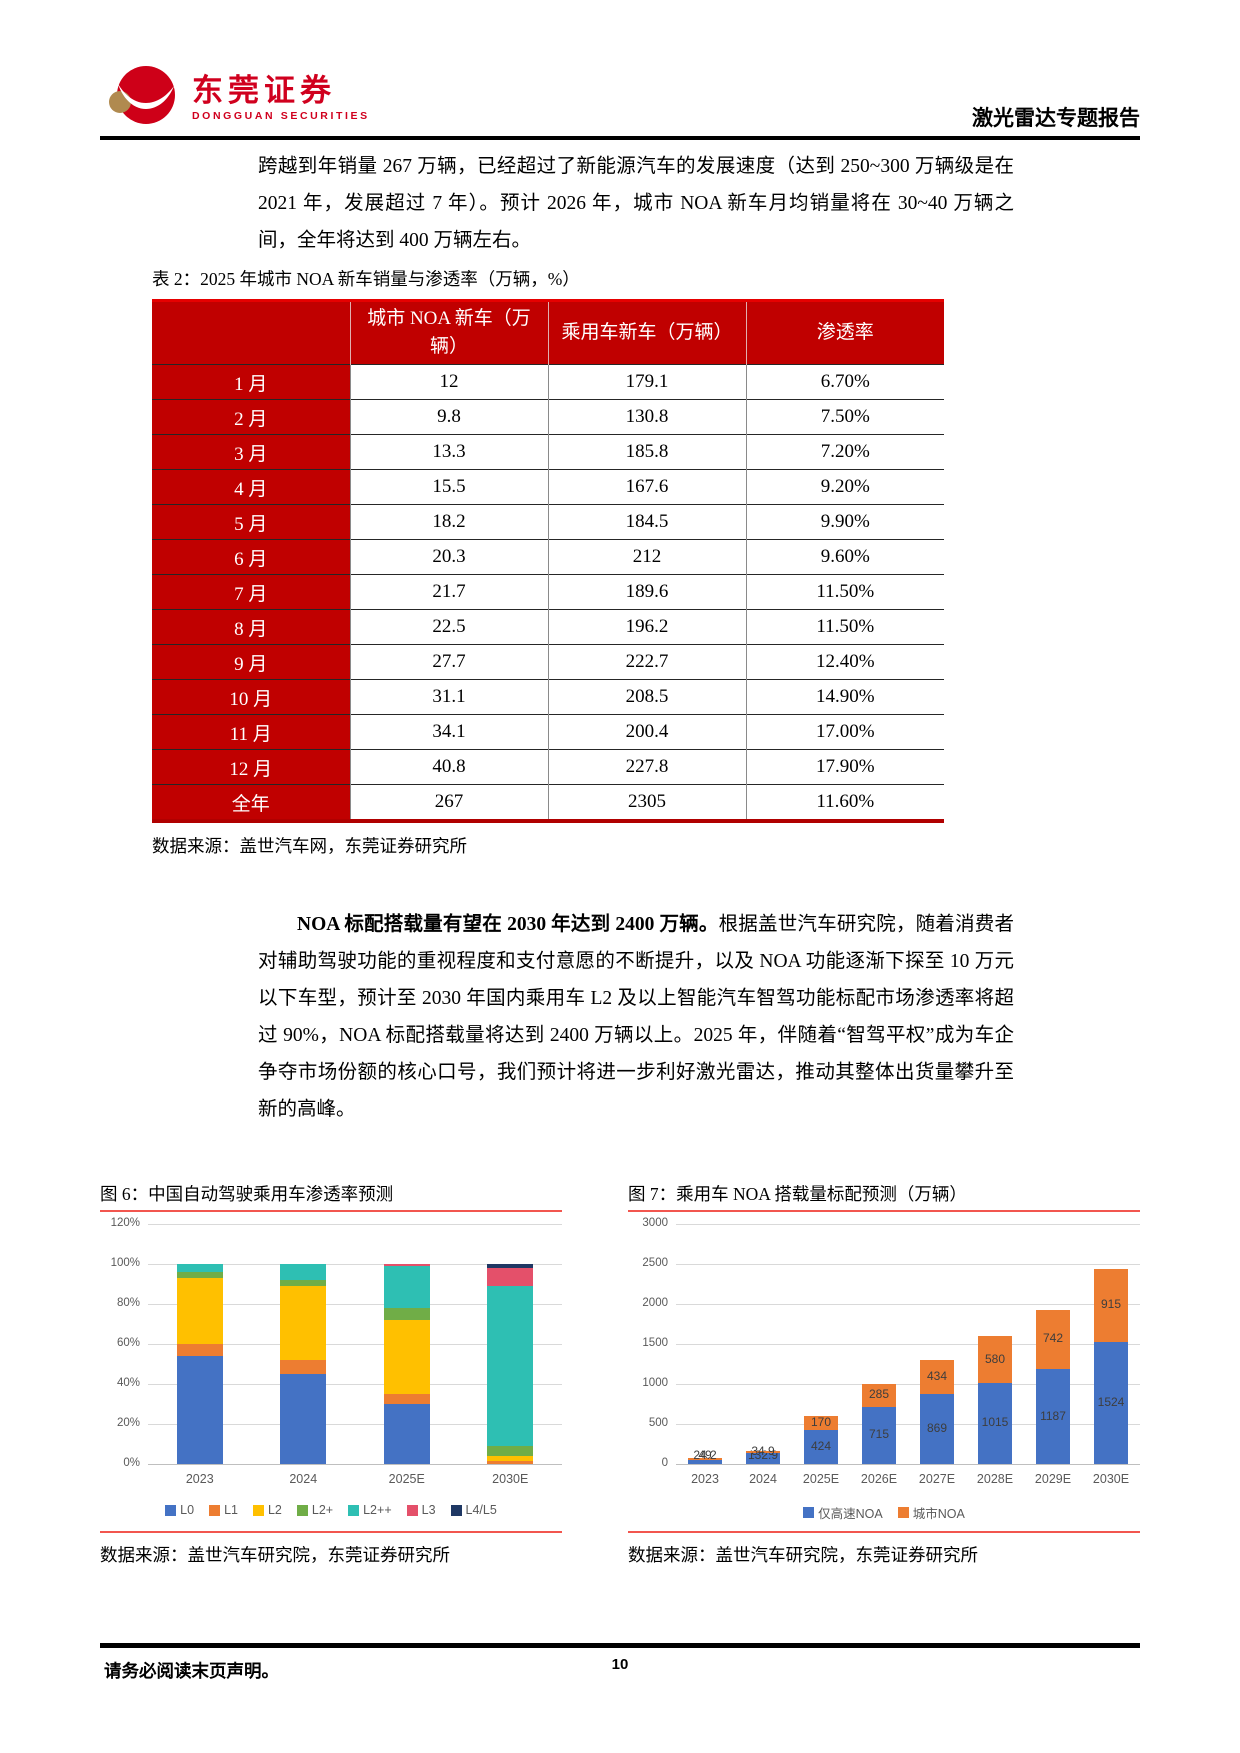 This screenshot has width=1240, height=1753. Describe the element at coordinates (125, 1263) in the screenshot. I see `y-axis-tick-label: 100%` at that location.